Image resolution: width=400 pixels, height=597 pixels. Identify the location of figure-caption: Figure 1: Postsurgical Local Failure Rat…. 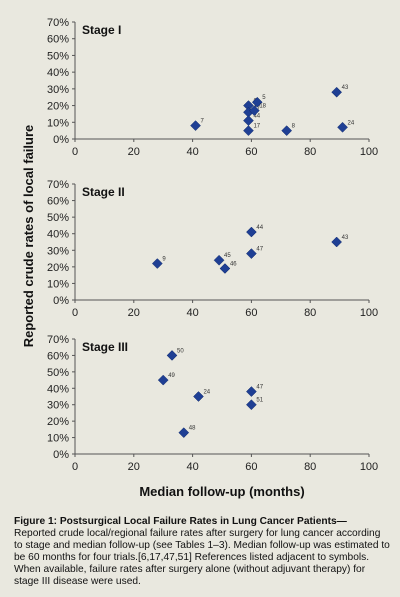
(202, 552).